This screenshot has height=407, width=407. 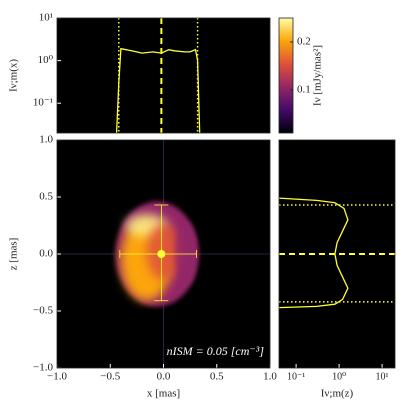 I want to click on y-axis-label: z [mas], so click(x=14, y=254).